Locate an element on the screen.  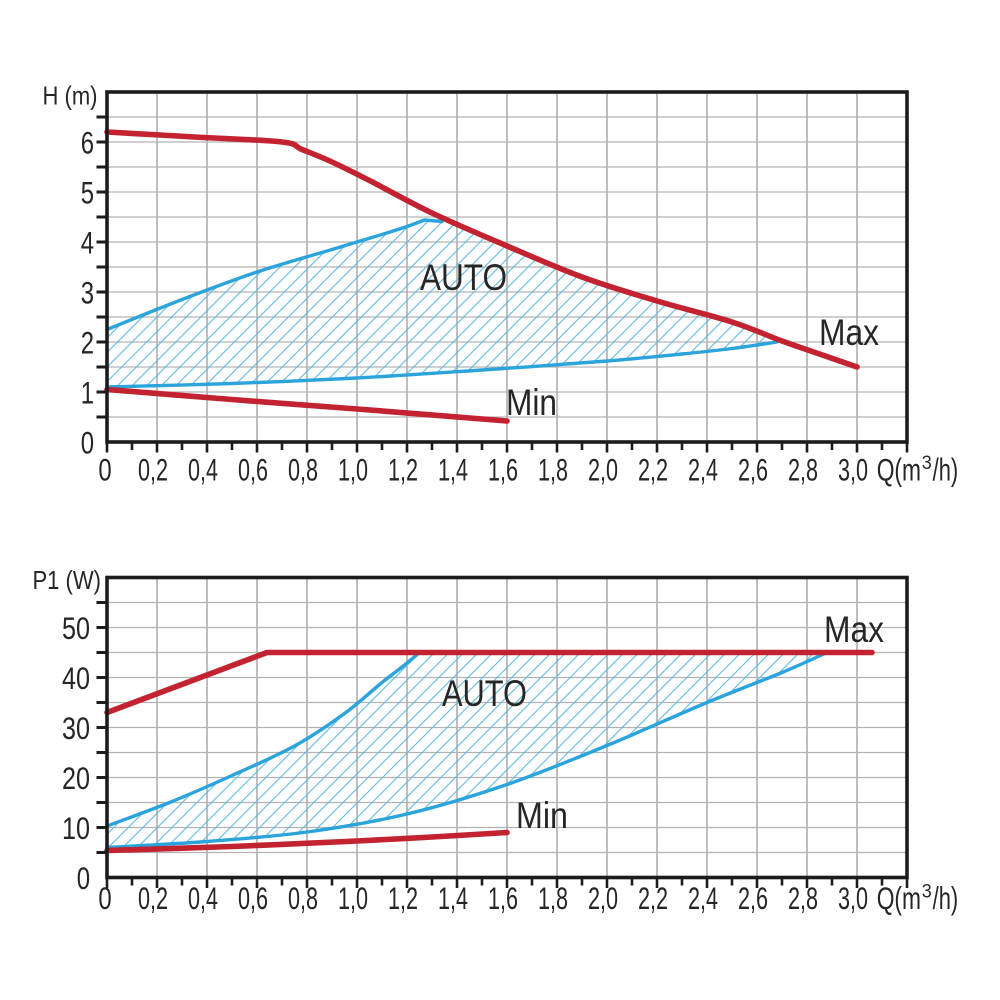
svg-text: 10 is located at coordinates (76, 828).